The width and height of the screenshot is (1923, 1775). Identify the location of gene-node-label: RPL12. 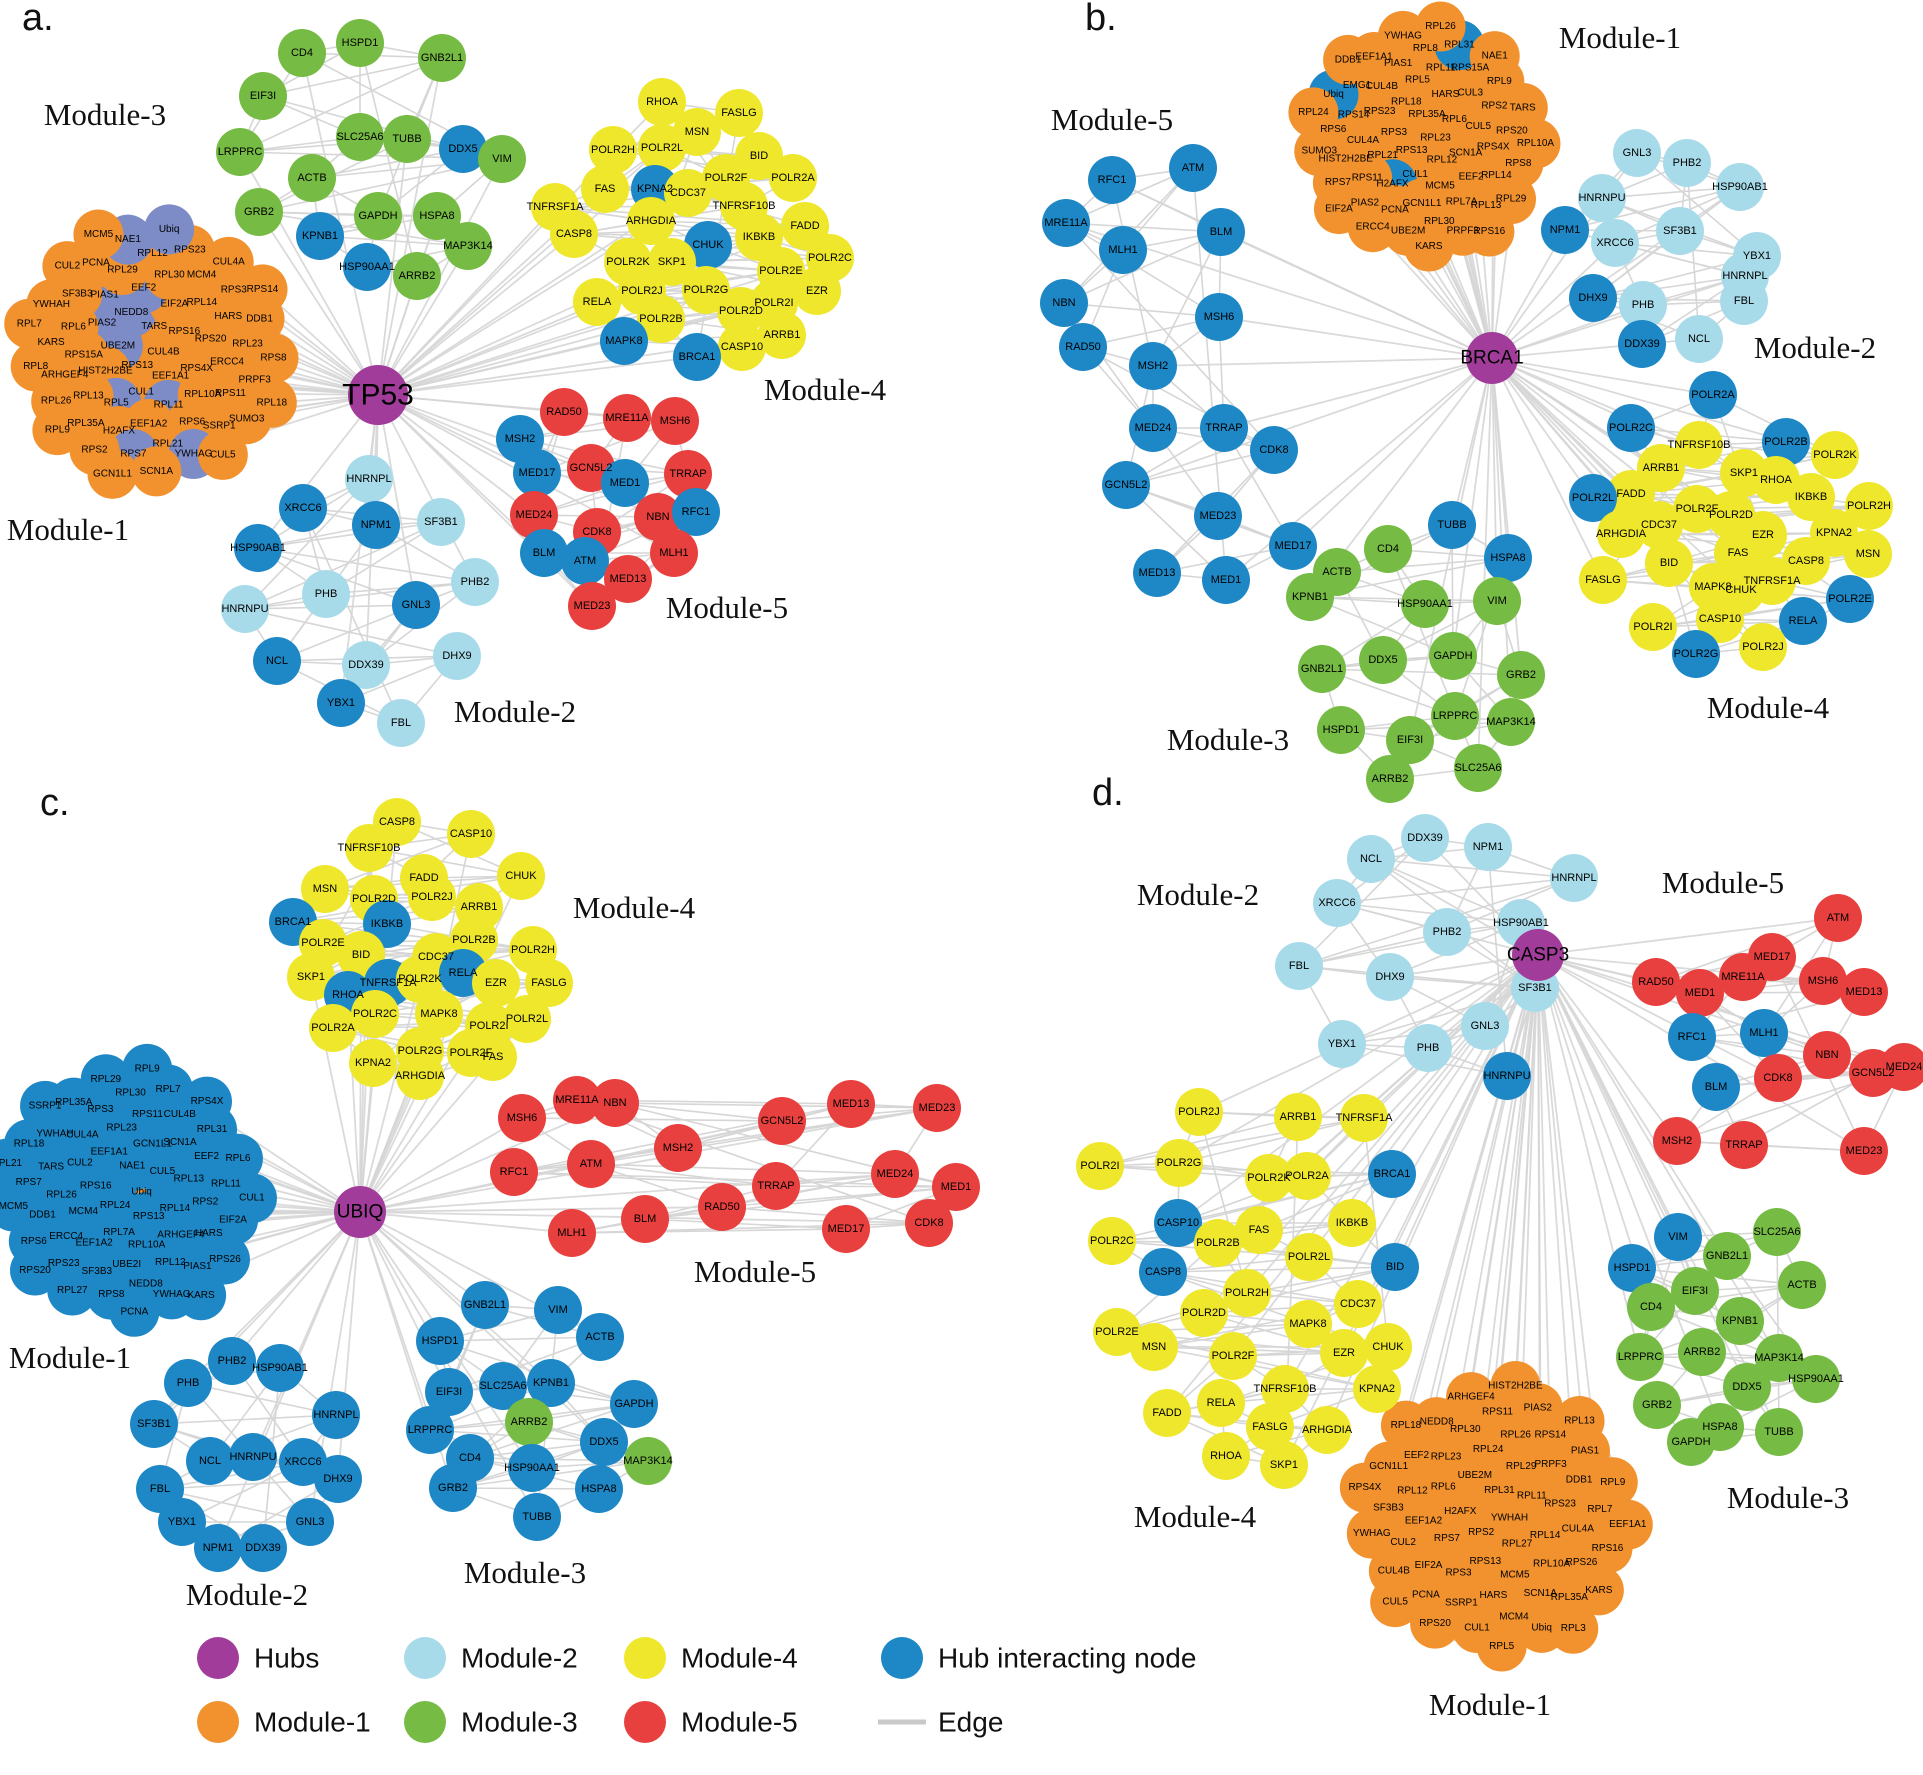
(170, 1262).